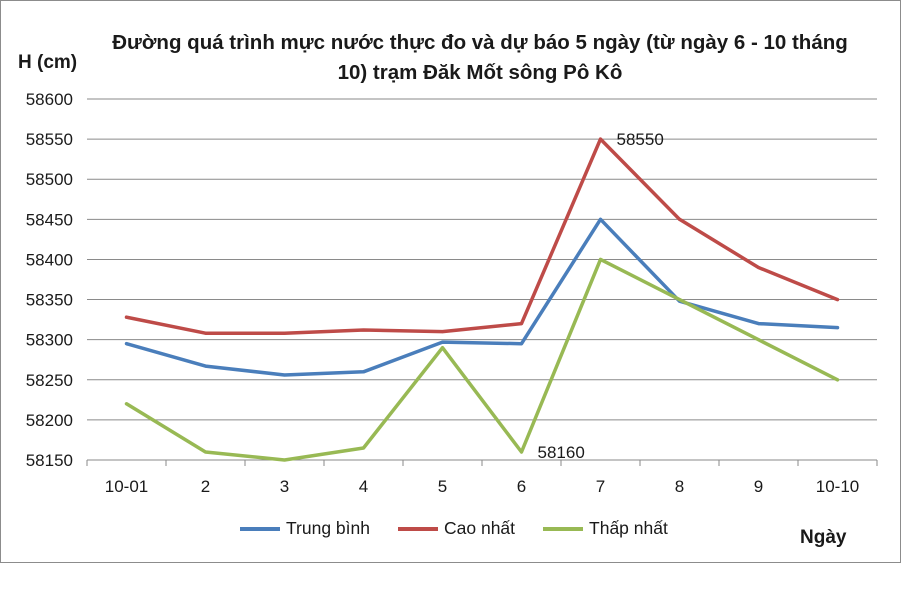 The height and width of the screenshot is (589, 907). I want to click on x-tick-label: 8, so click(679, 486).